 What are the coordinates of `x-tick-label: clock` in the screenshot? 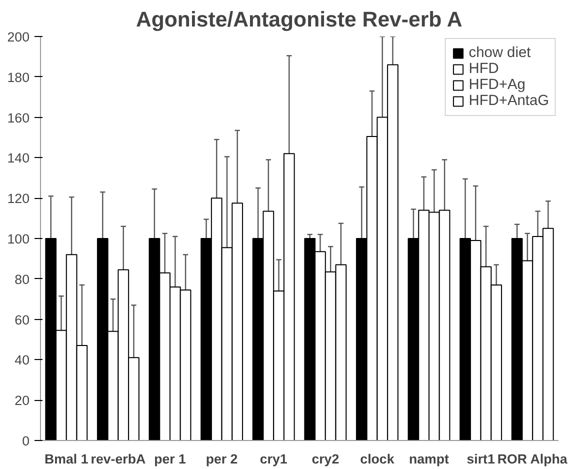 It's located at (377, 459).